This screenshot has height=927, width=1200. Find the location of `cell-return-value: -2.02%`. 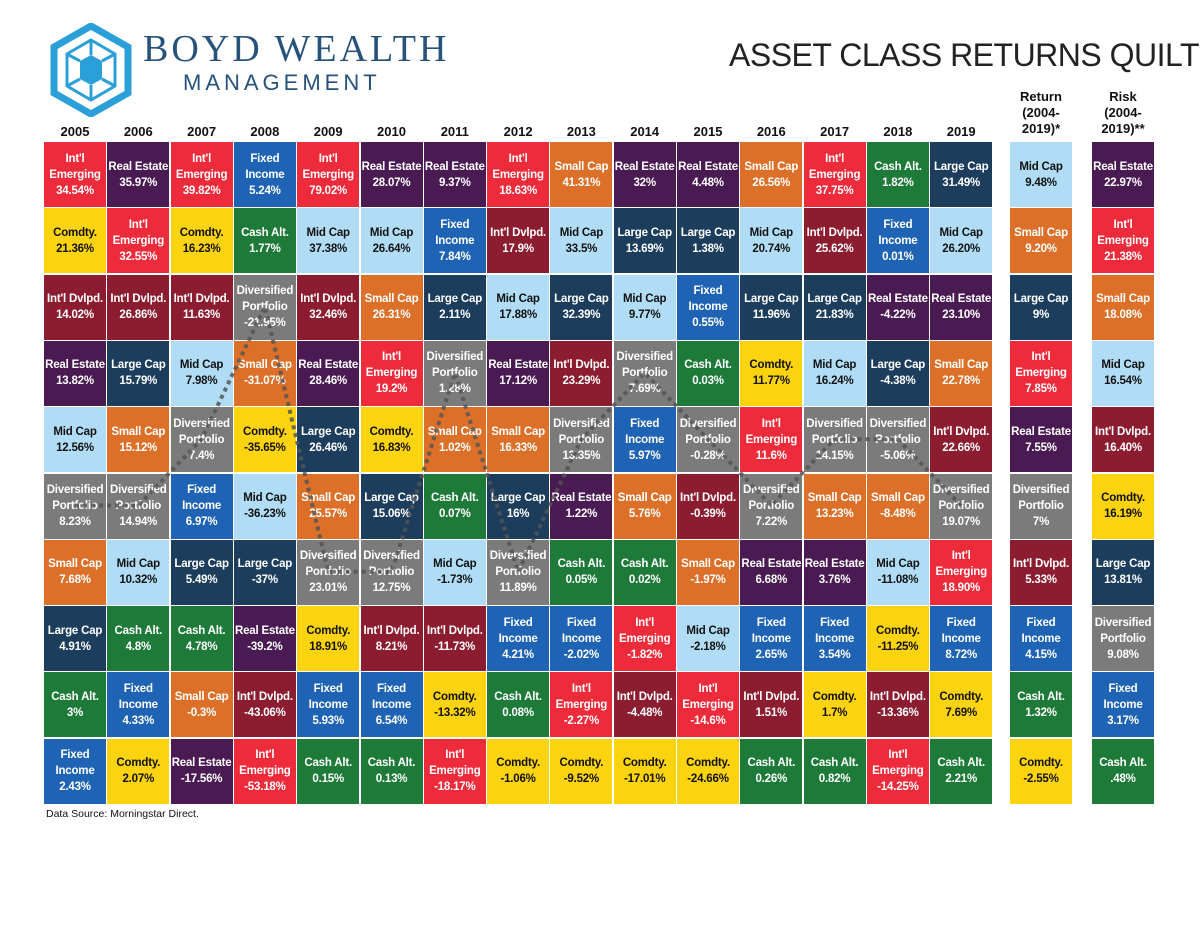

cell-return-value: -2.02% is located at coordinates (581, 654).